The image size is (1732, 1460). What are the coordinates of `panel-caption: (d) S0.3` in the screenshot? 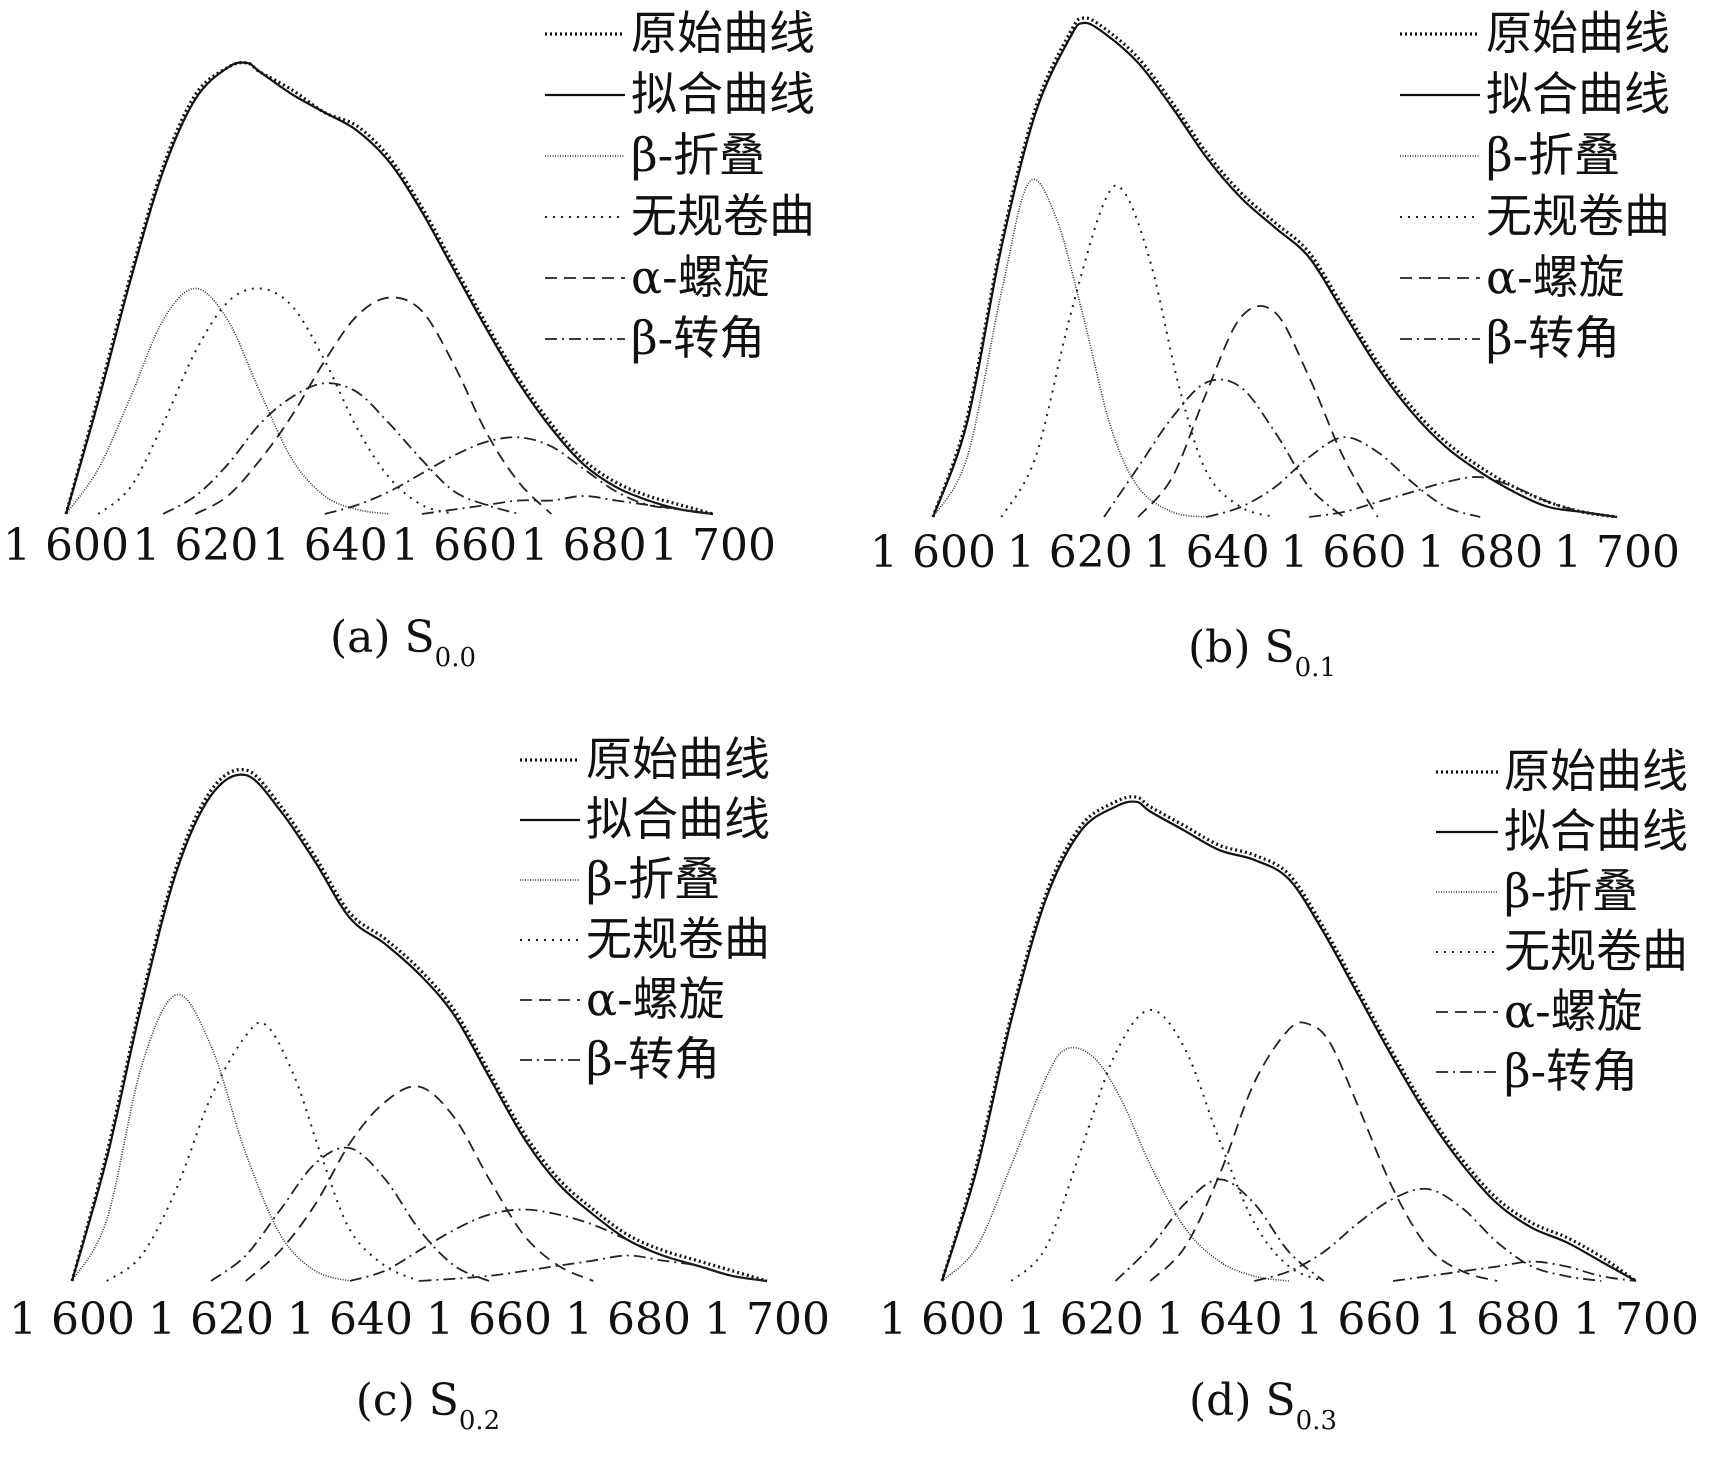 It's located at (1263, 1405).